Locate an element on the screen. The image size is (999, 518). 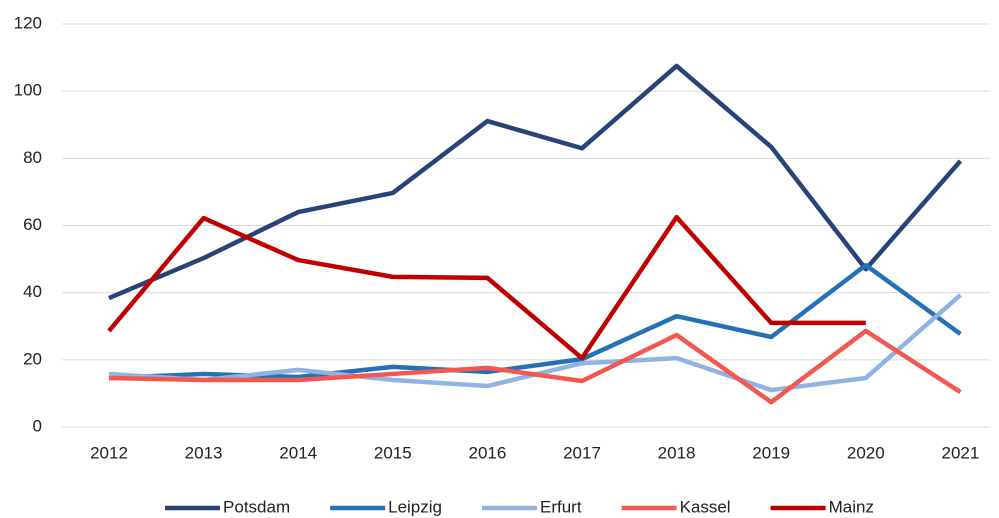
y-tick-label: 80 is located at coordinates (32, 157).